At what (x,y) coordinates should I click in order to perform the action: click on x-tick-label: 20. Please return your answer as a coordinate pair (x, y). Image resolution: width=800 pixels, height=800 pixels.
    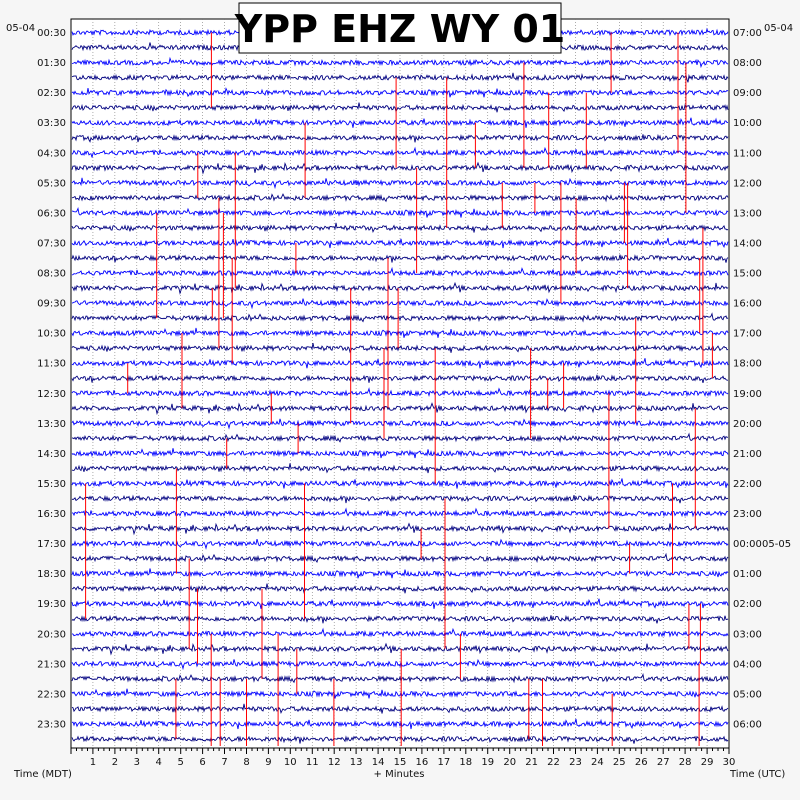
    Looking at the image, I should click on (509, 762).